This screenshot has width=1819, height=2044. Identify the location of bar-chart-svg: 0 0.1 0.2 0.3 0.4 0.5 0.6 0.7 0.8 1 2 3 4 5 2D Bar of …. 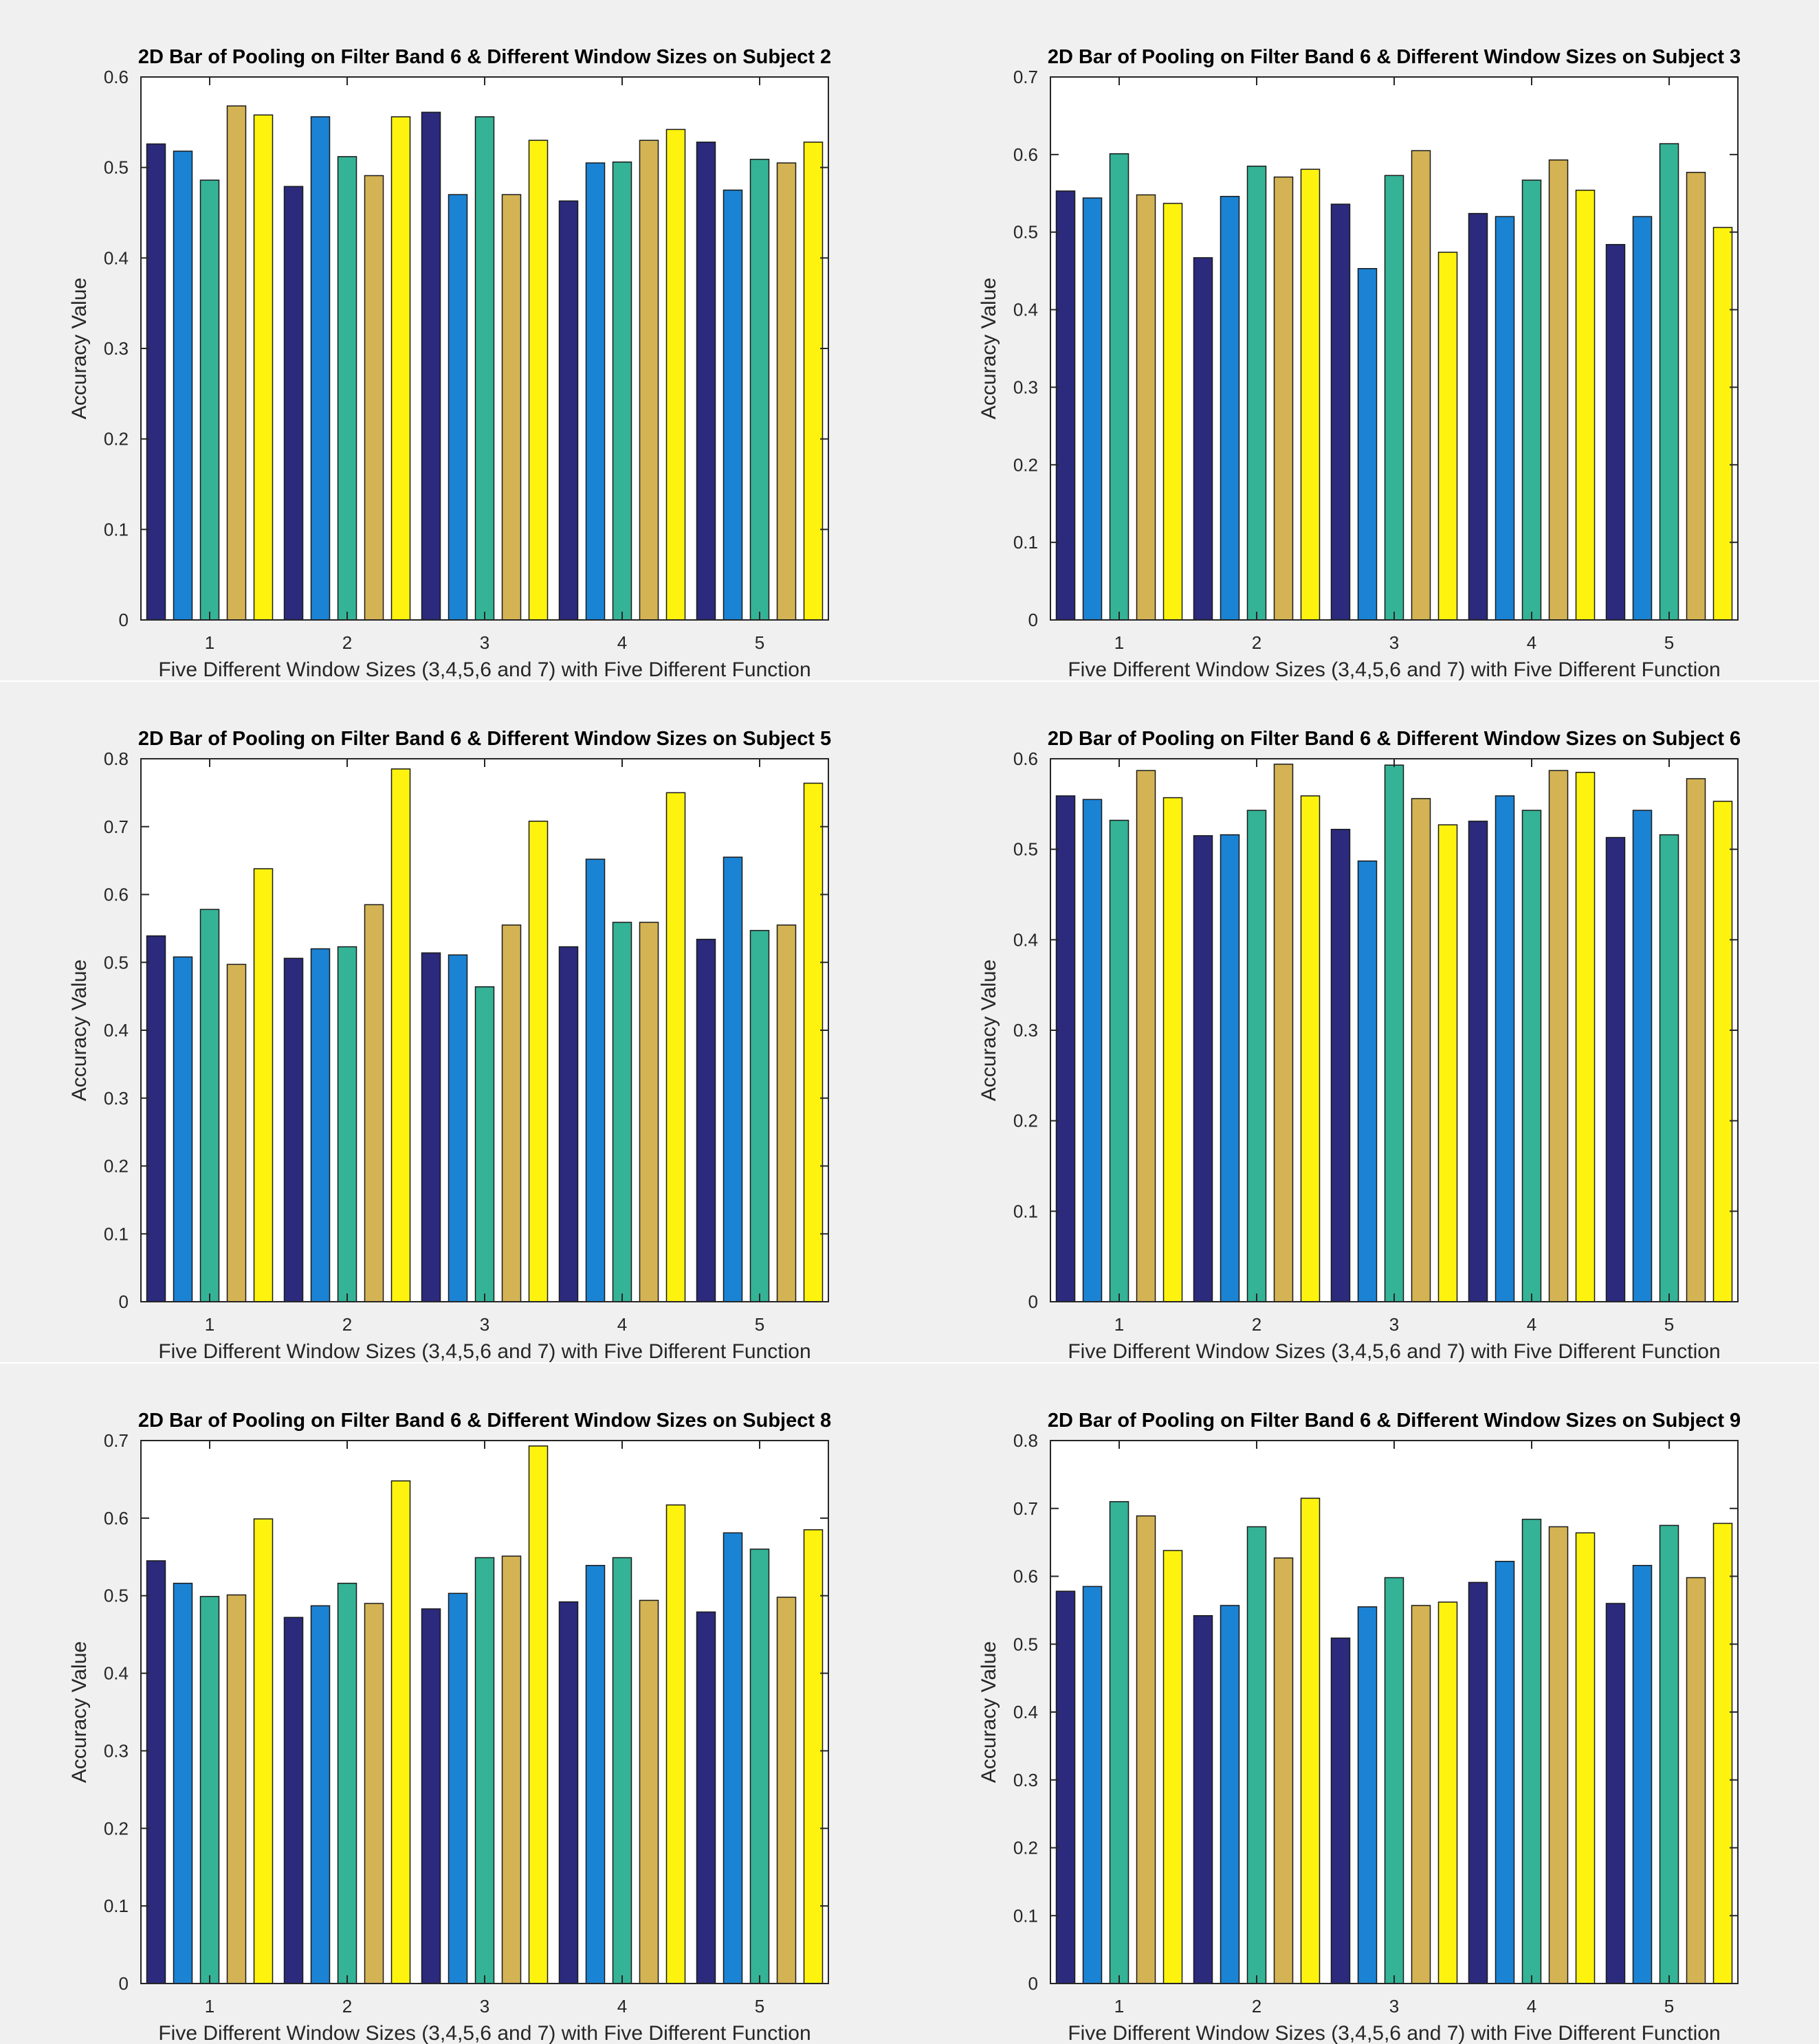
(1359, 1727).